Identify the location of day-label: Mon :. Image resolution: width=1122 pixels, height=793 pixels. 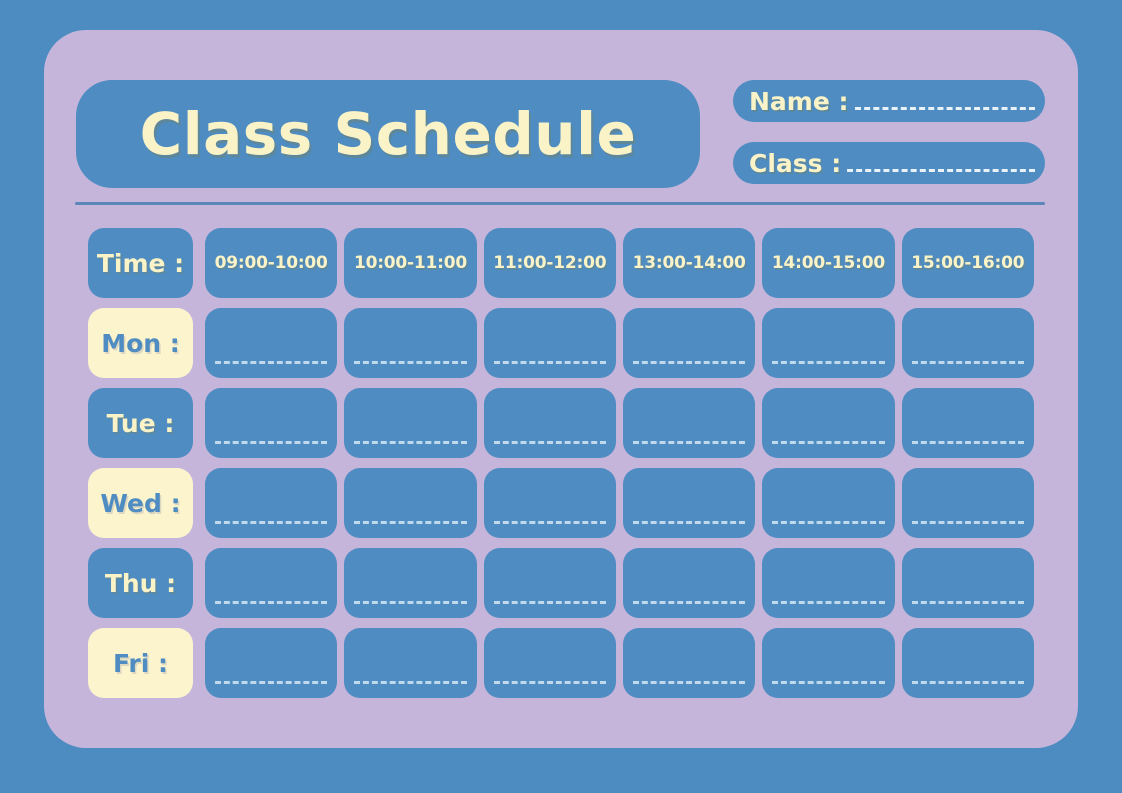
(140, 343).